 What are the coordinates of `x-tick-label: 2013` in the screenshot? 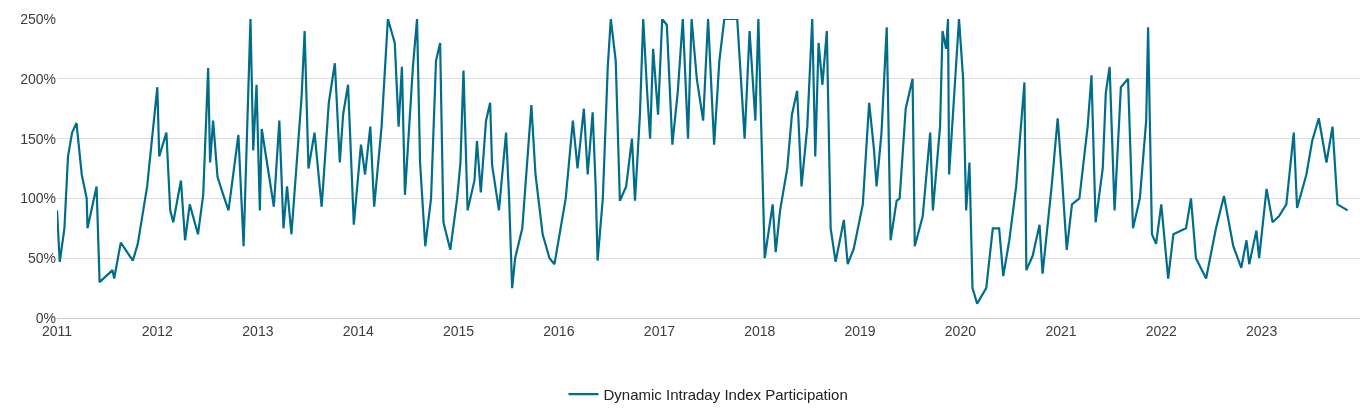 It's located at (258, 330).